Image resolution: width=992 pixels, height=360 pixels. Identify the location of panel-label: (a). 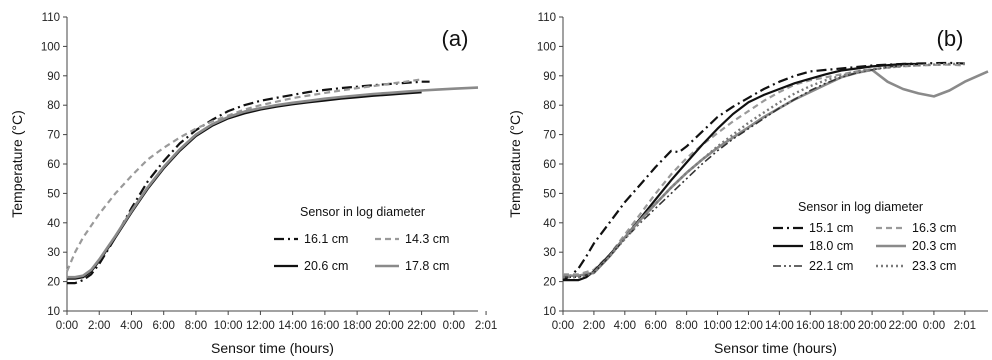
(455, 38).